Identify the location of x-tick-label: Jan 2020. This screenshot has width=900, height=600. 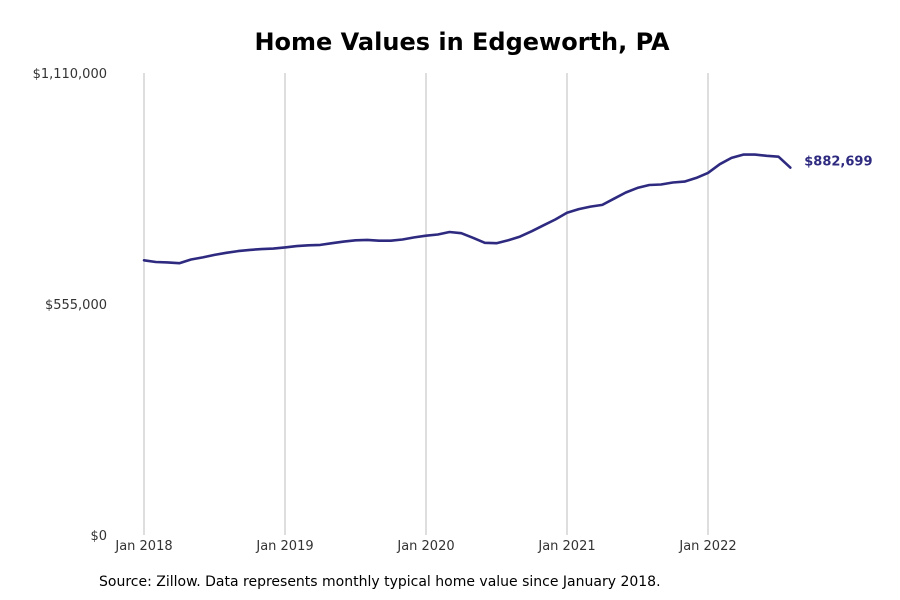
(425, 546).